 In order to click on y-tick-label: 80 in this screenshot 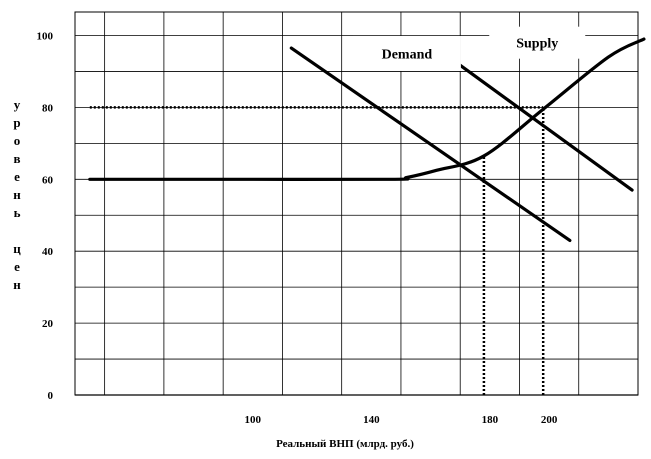, I will do `click(48, 108)`.